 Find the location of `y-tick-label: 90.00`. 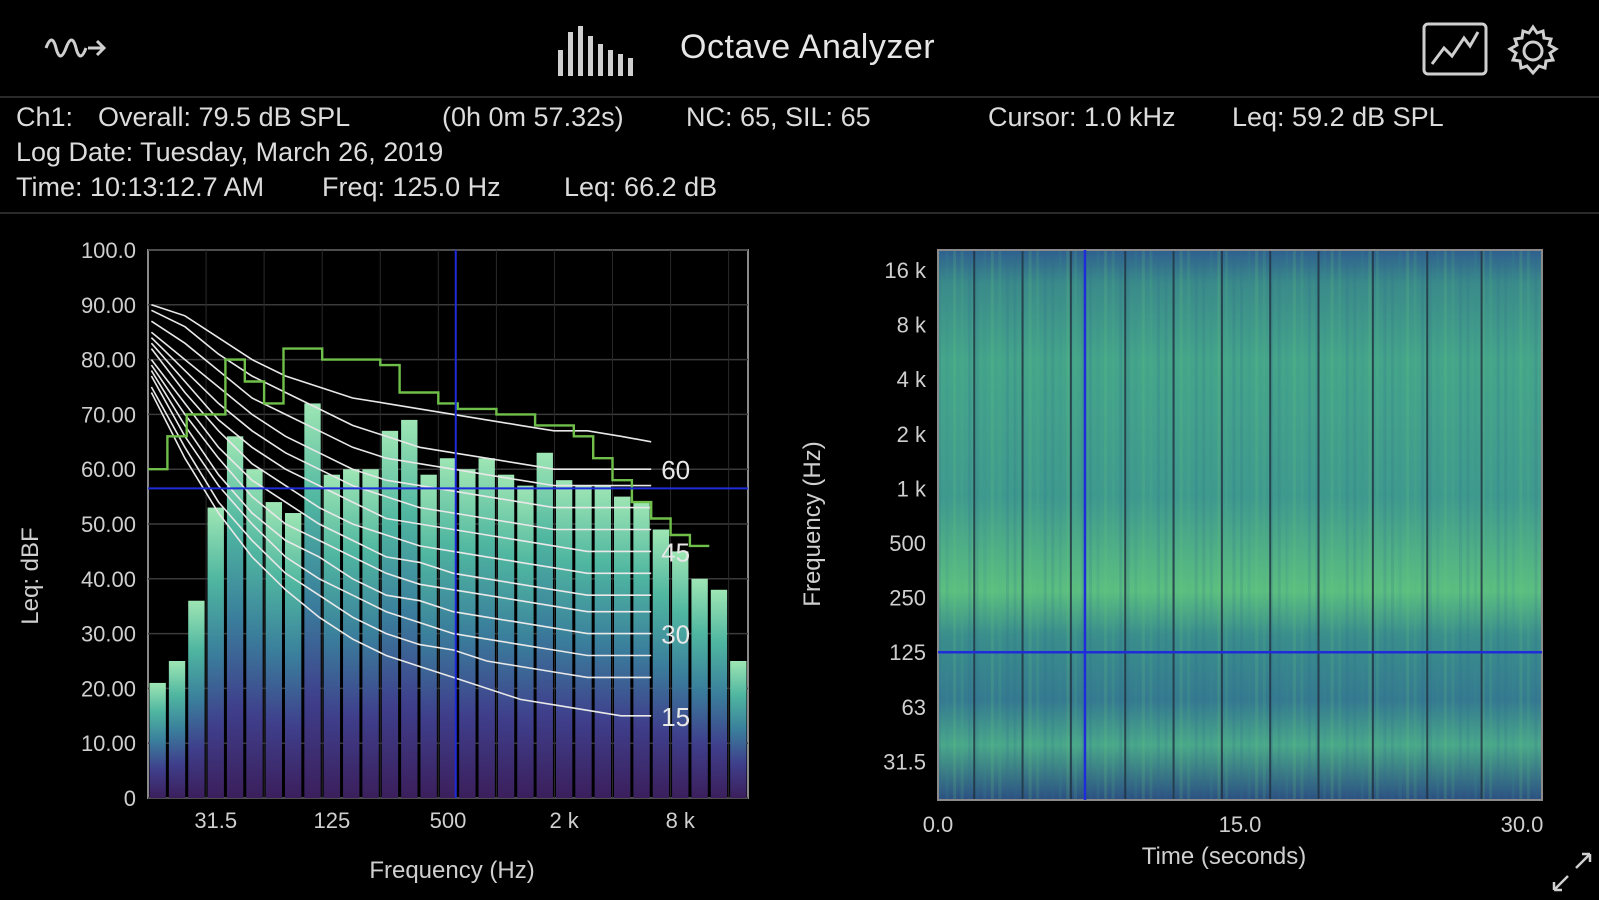

y-tick-label: 90.00 is located at coordinates (108, 305).